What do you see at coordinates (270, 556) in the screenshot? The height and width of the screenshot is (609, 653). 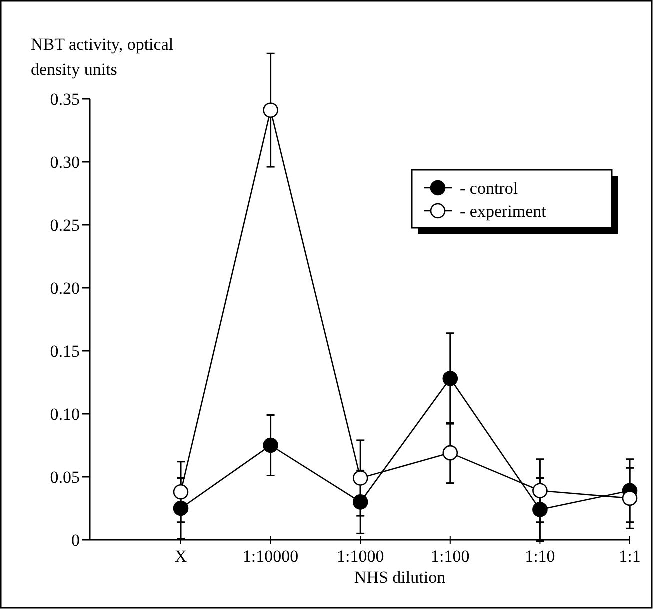 I see `x-tick-label: 1:10000` at bounding box center [270, 556].